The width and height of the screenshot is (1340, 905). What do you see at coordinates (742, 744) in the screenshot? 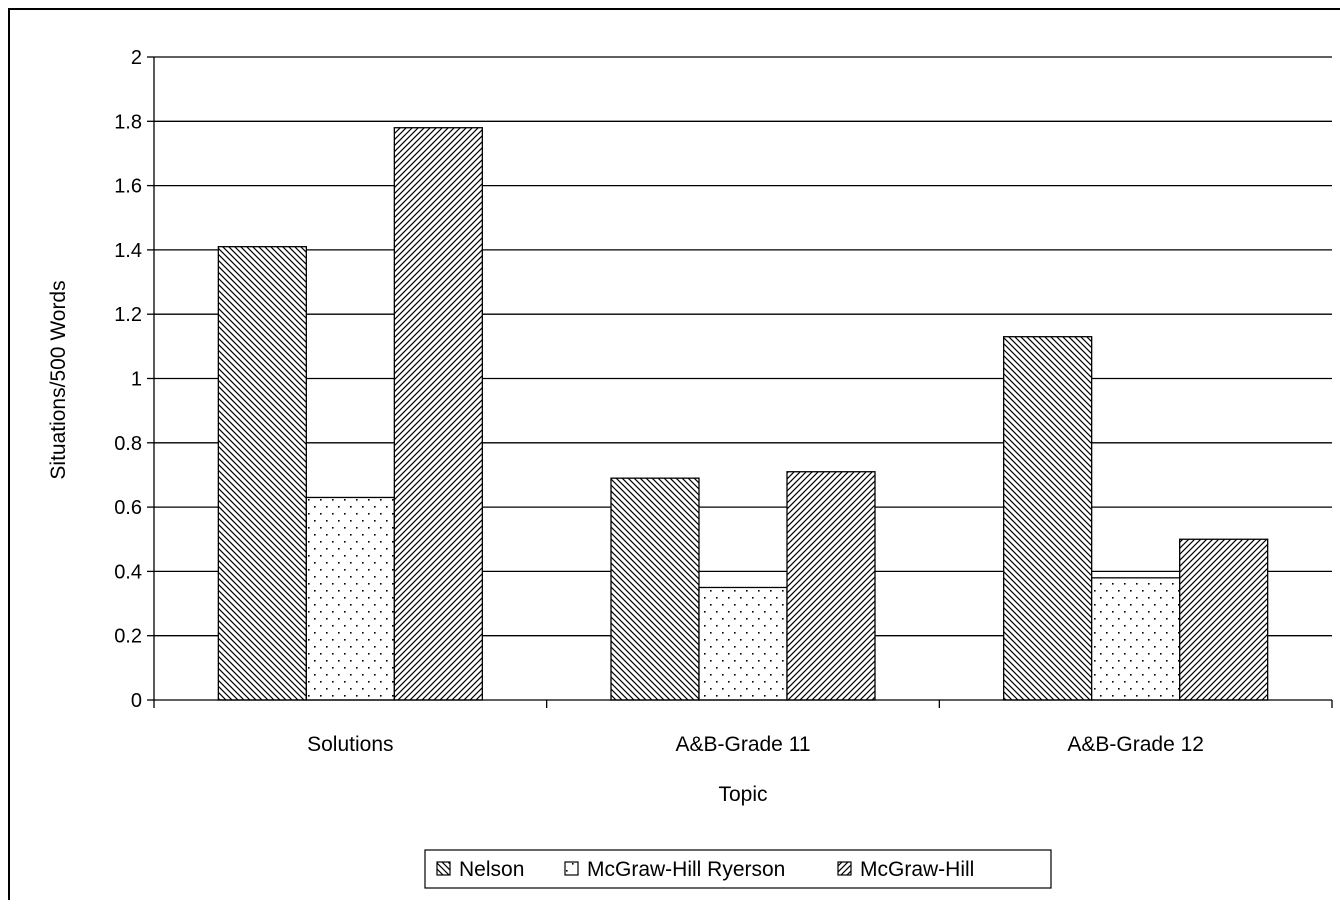
I see `x-tick-label: A&B-Grade 11` at bounding box center [742, 744].